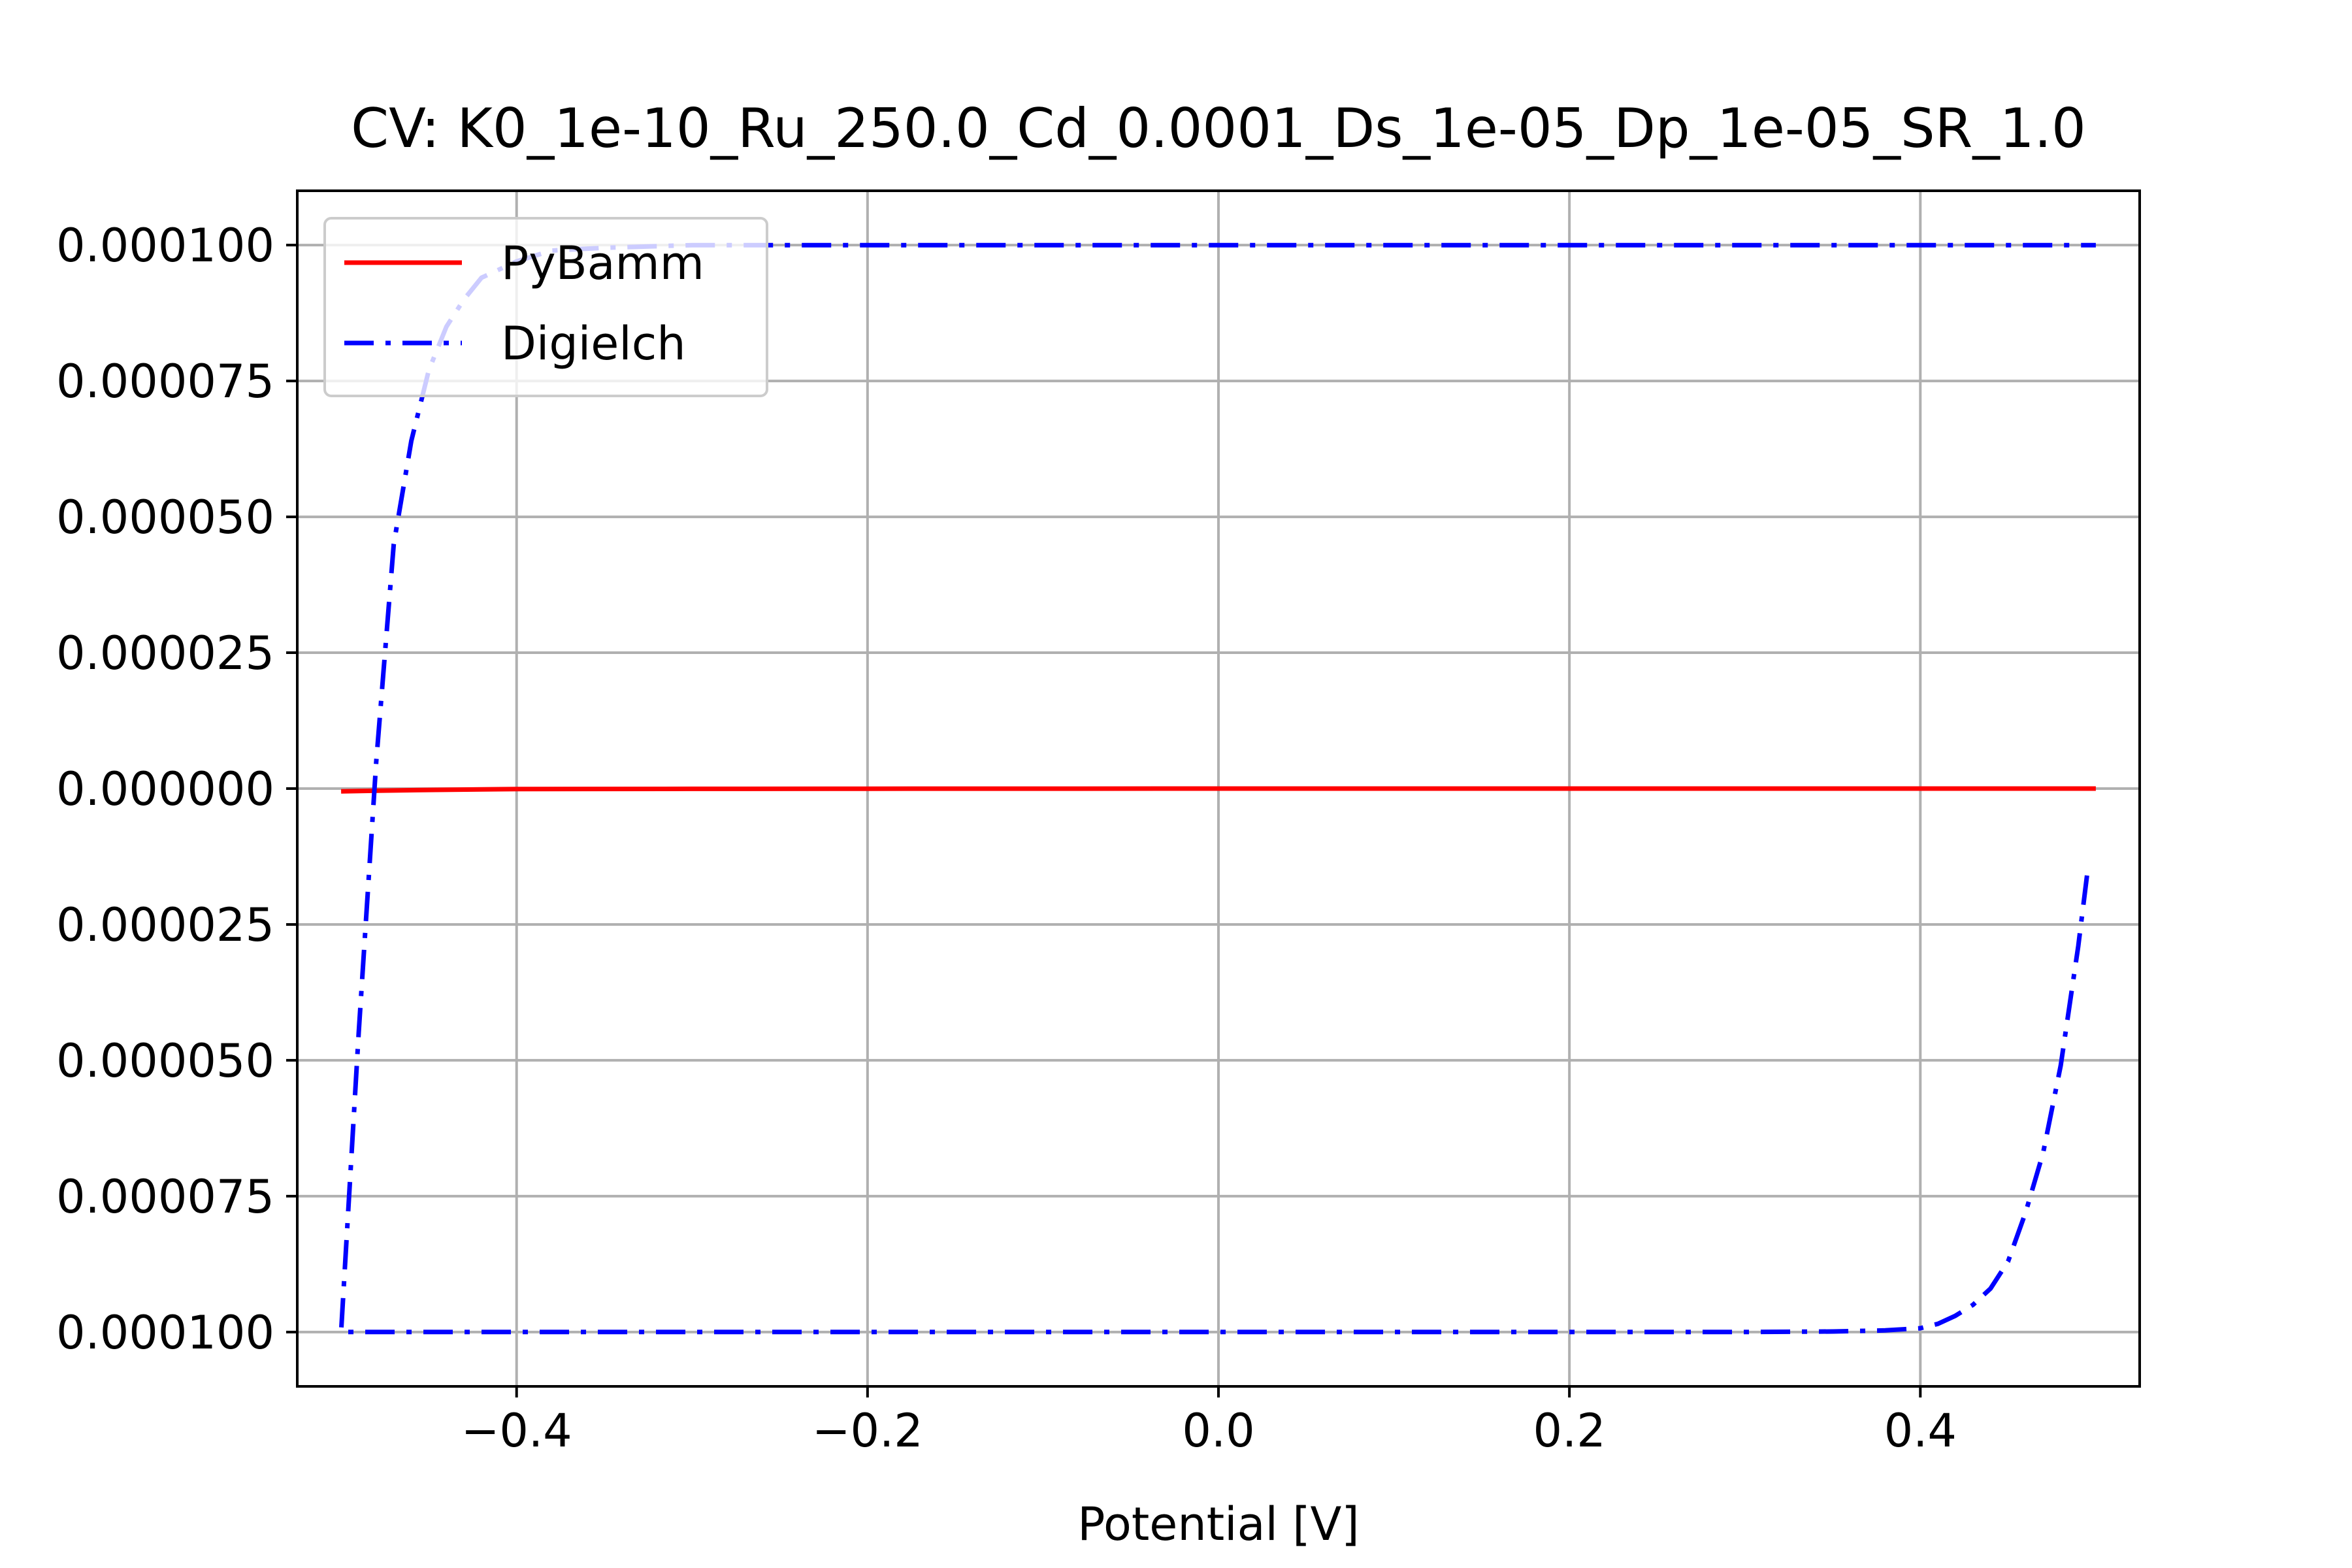 This screenshot has height=1568, width=2352. What do you see at coordinates (1218, 1524) in the screenshot?
I see `x-axis-label: Potential [V]` at bounding box center [1218, 1524].